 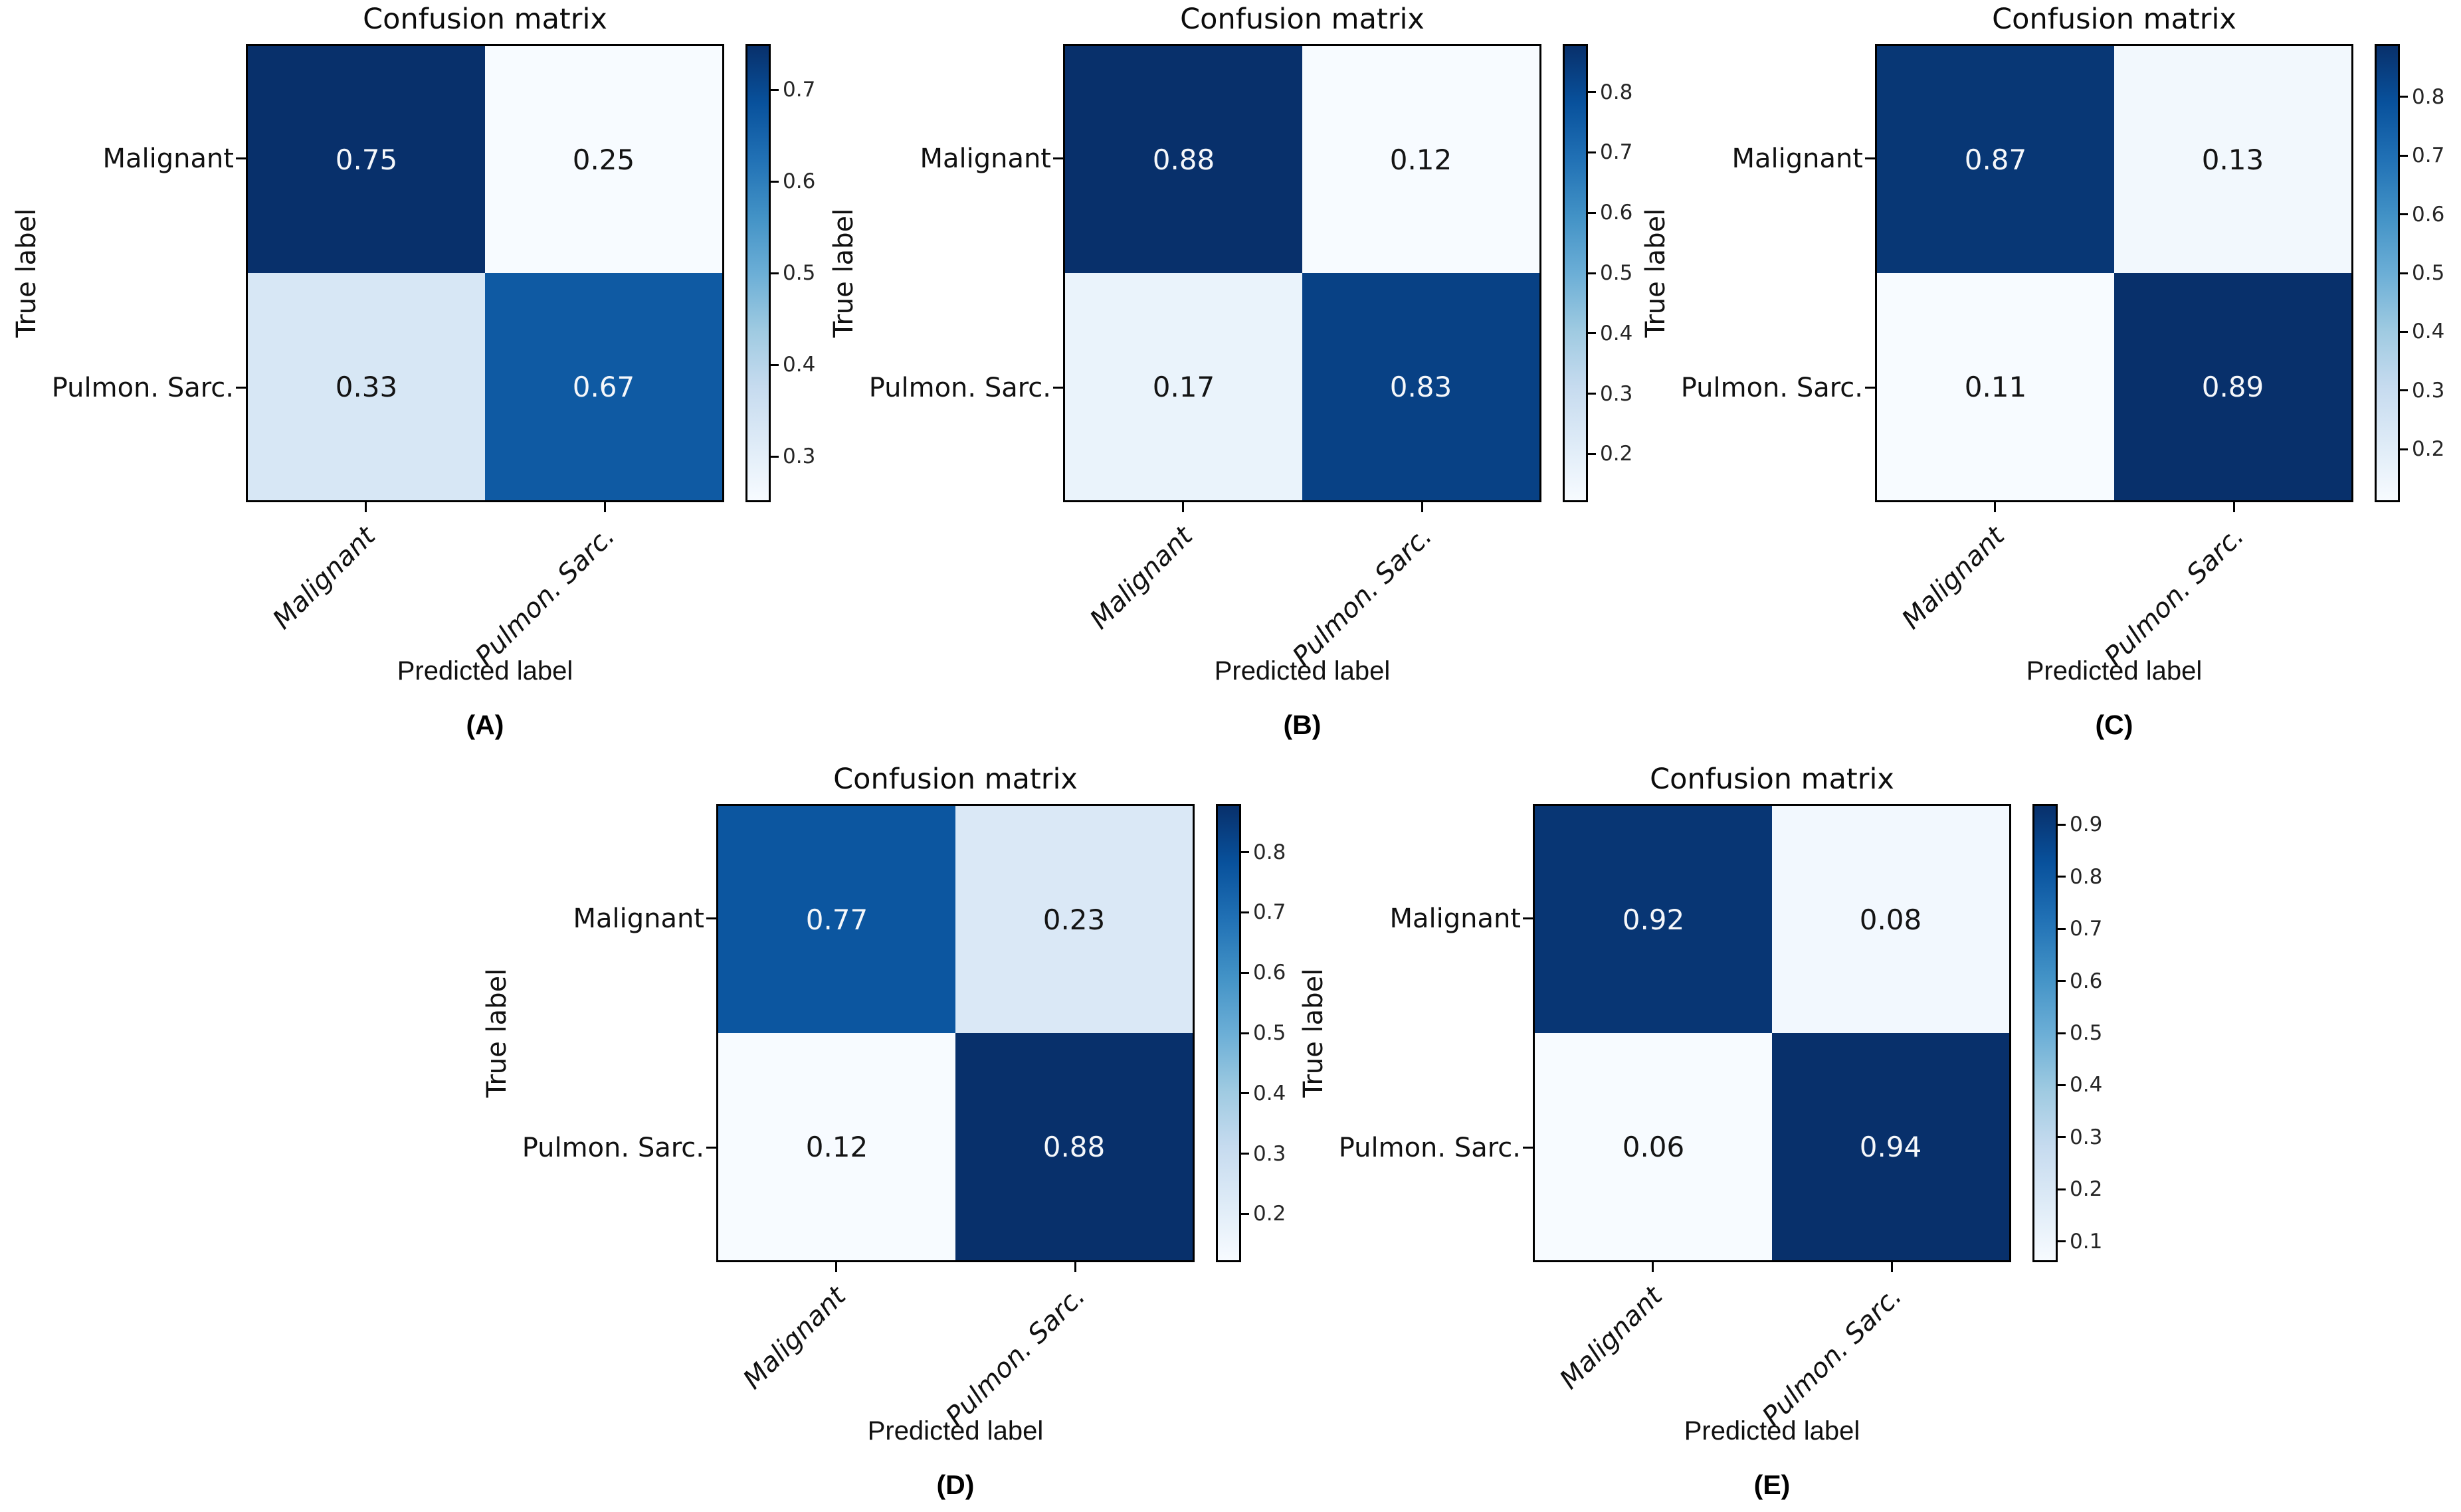 I want to click on matrix-cell-value: 0.89, so click(x=2232, y=386).